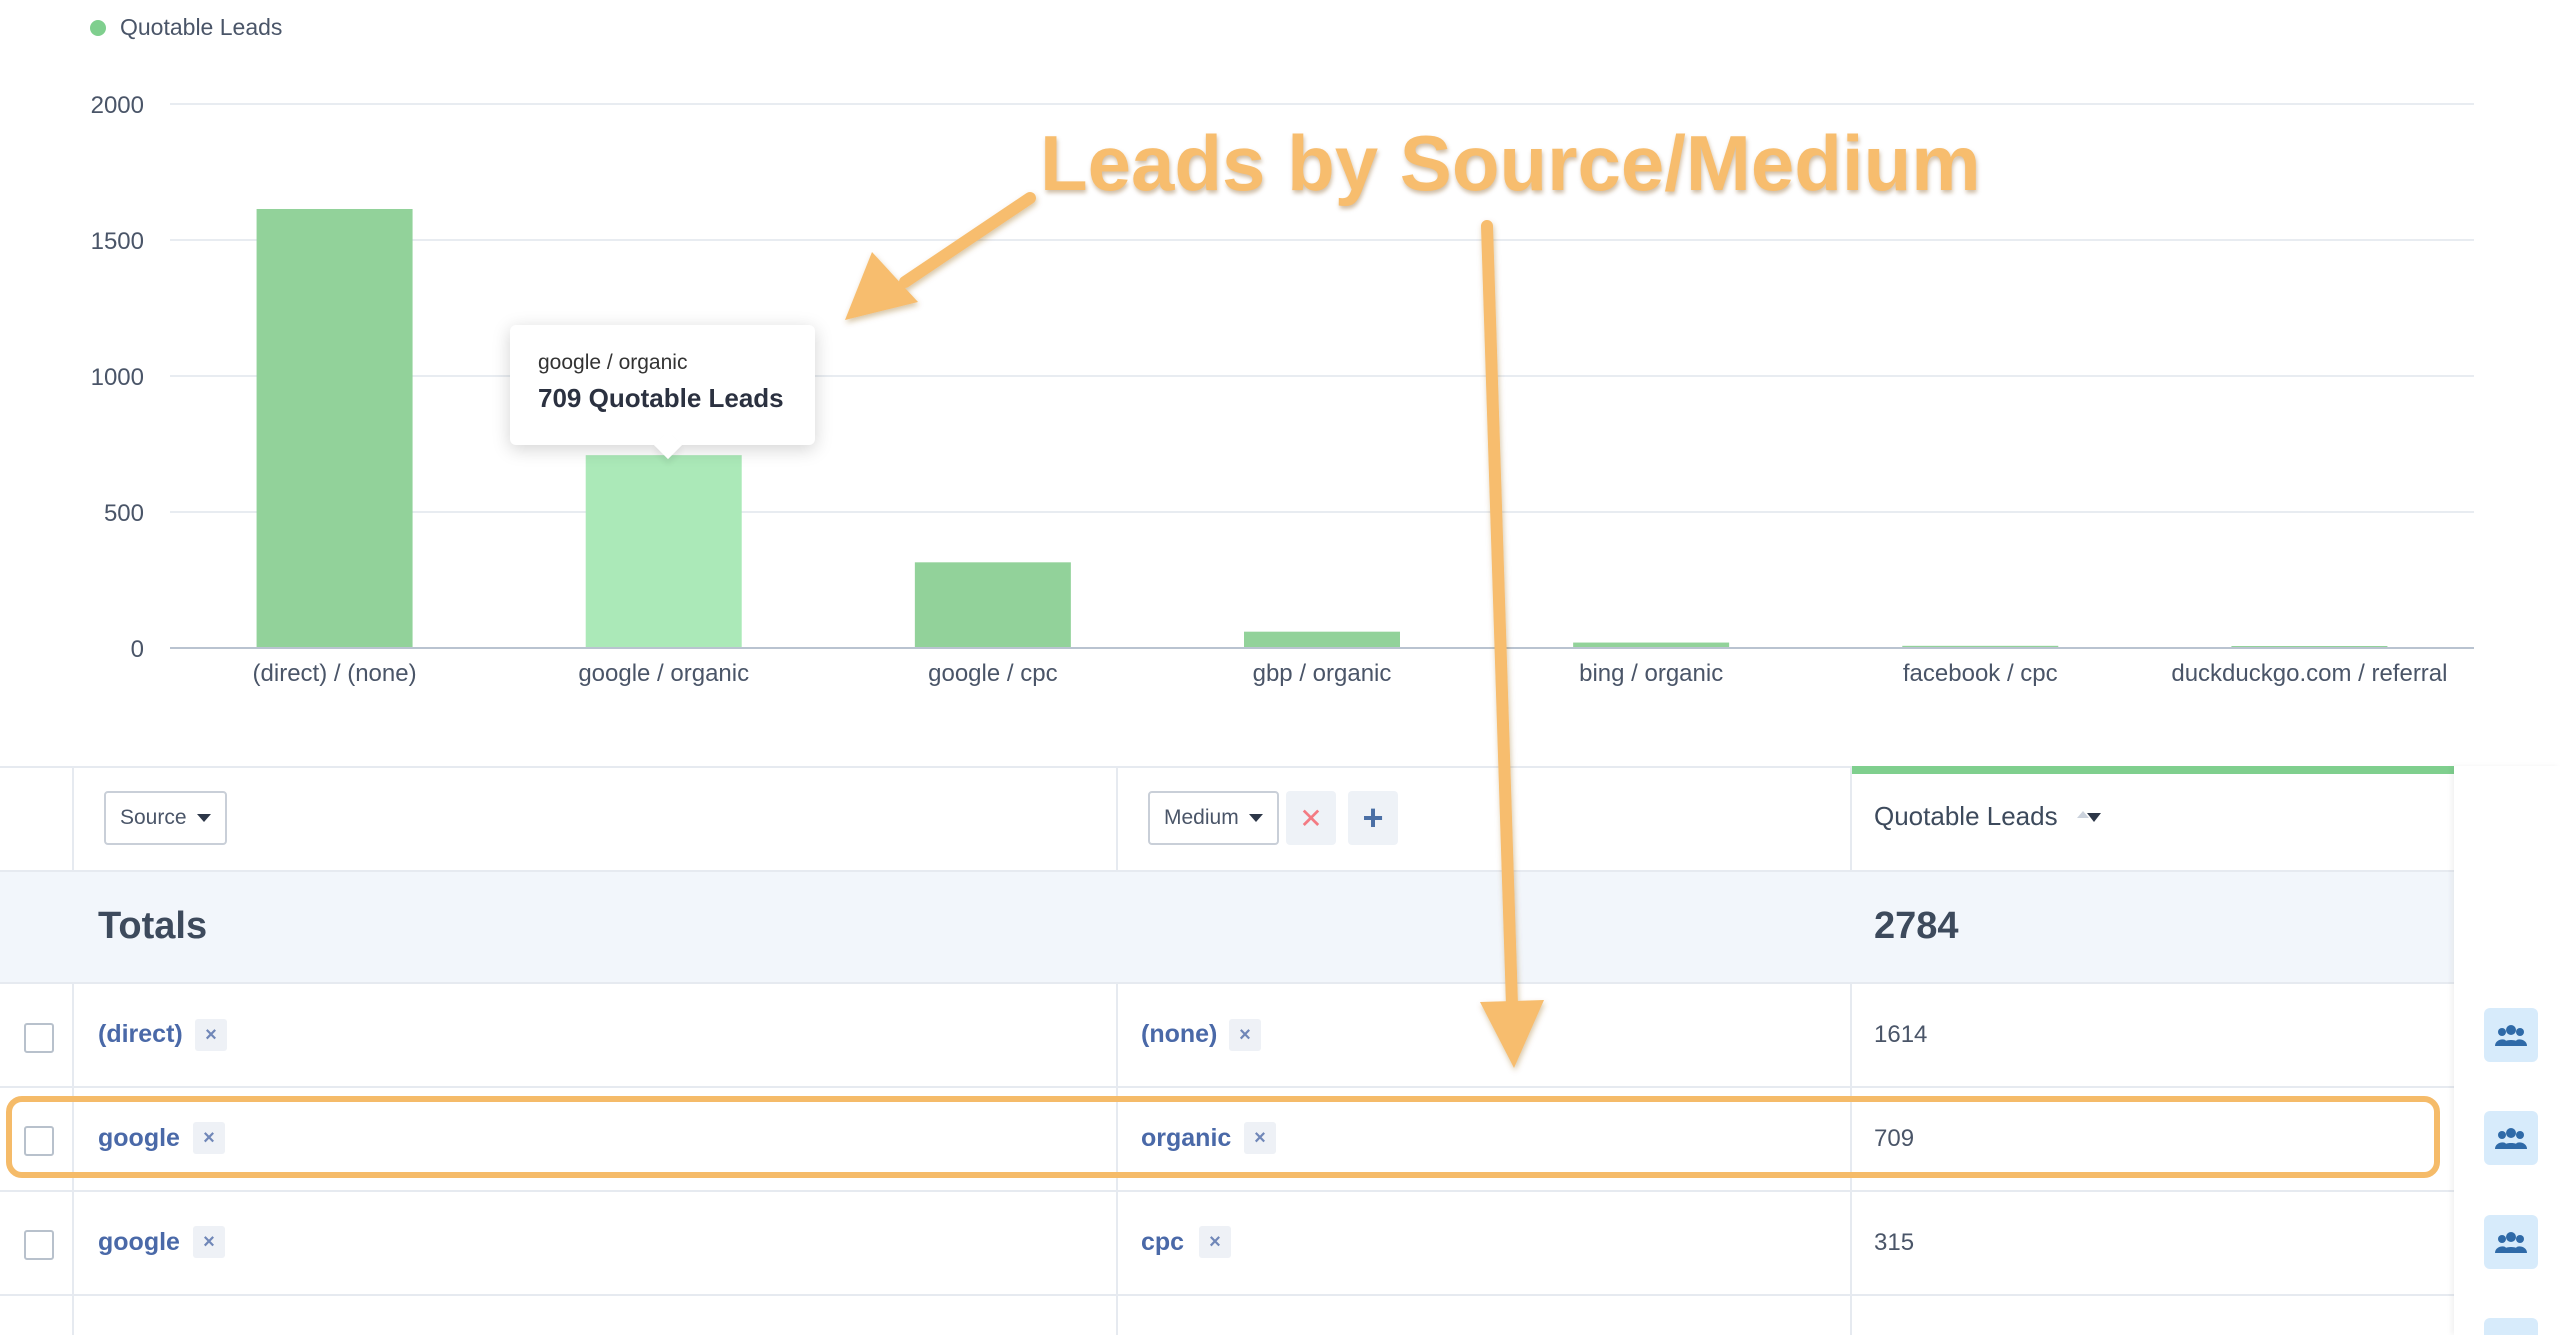 The height and width of the screenshot is (1335, 2560). I want to click on medium-dimension-select: Medium, so click(1213, 818).